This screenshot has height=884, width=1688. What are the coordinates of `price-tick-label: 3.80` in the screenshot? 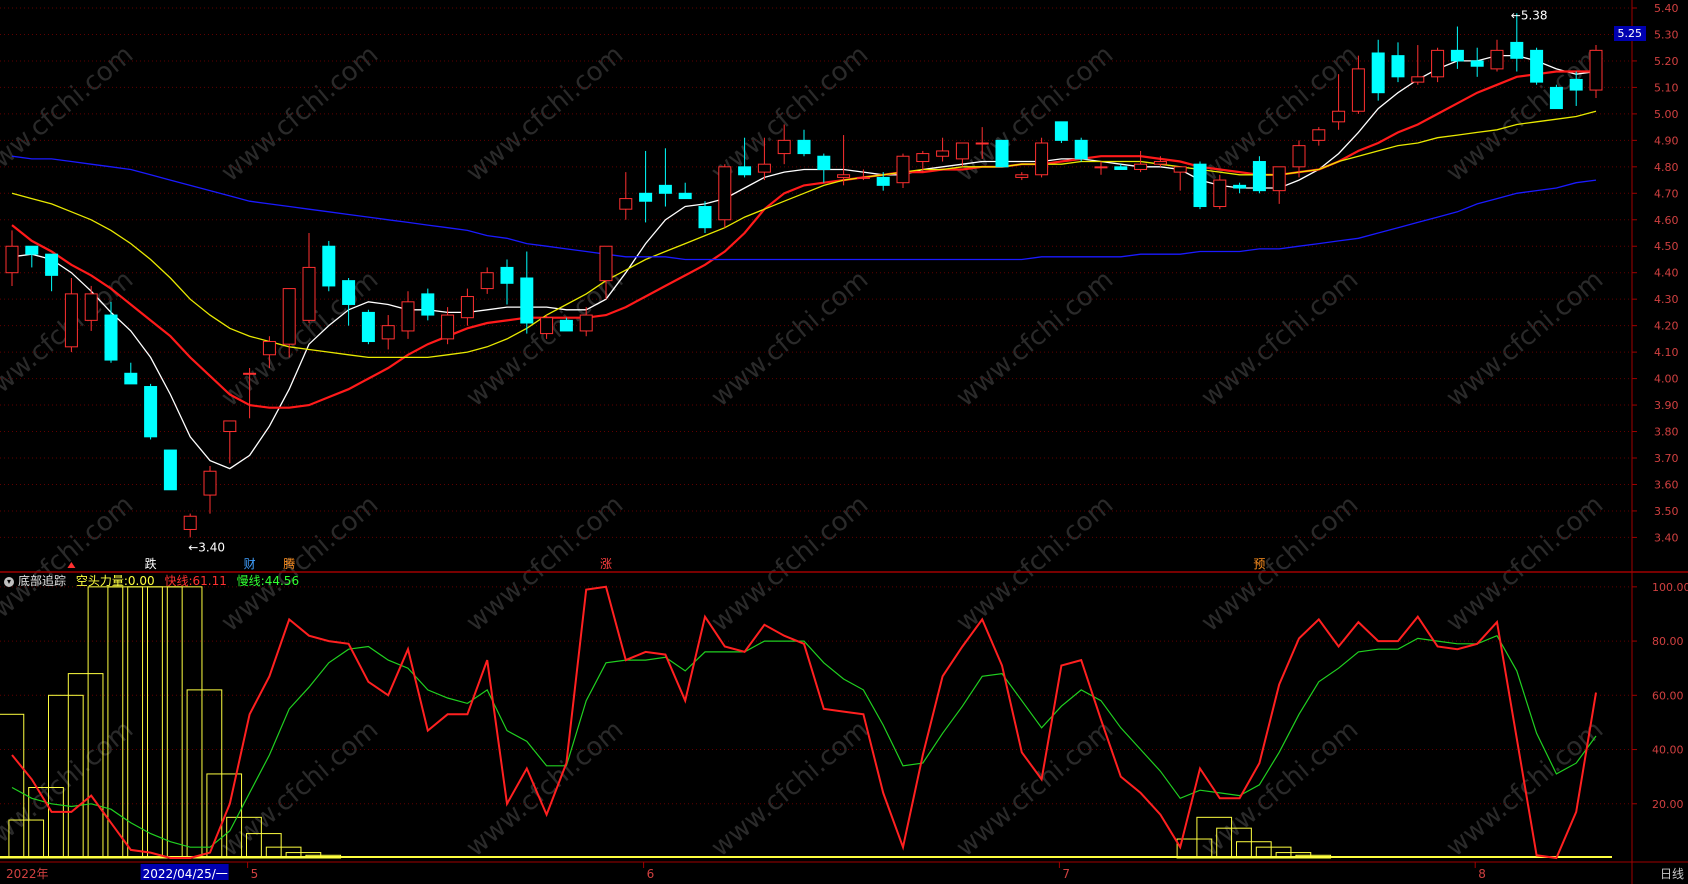 It's located at (1666, 432).